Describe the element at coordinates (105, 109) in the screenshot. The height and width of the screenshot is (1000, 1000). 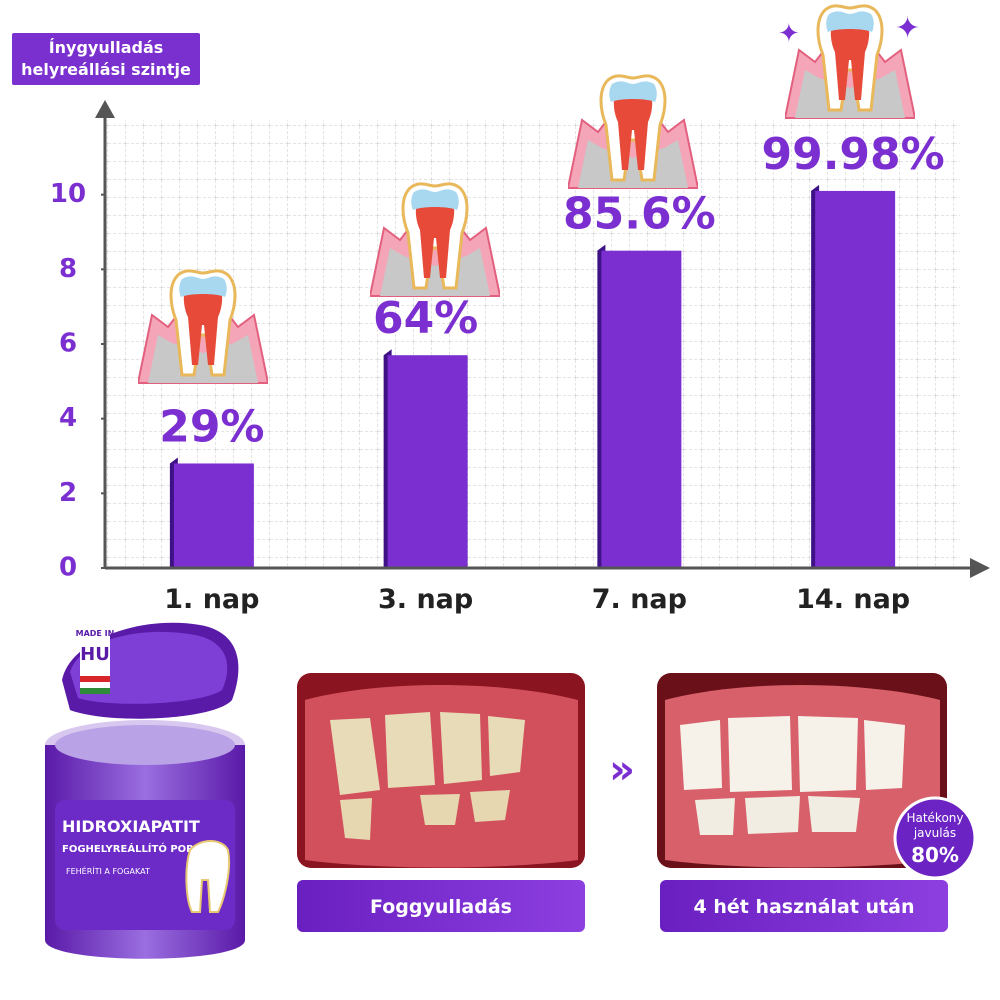
I see `y-axis-arrow` at that location.